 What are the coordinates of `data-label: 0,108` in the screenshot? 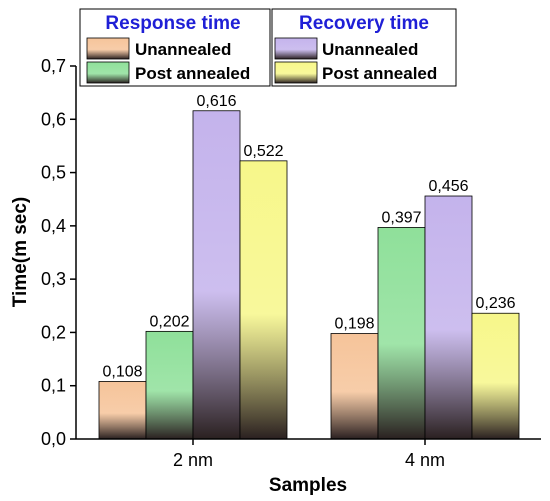 It's located at (122, 371).